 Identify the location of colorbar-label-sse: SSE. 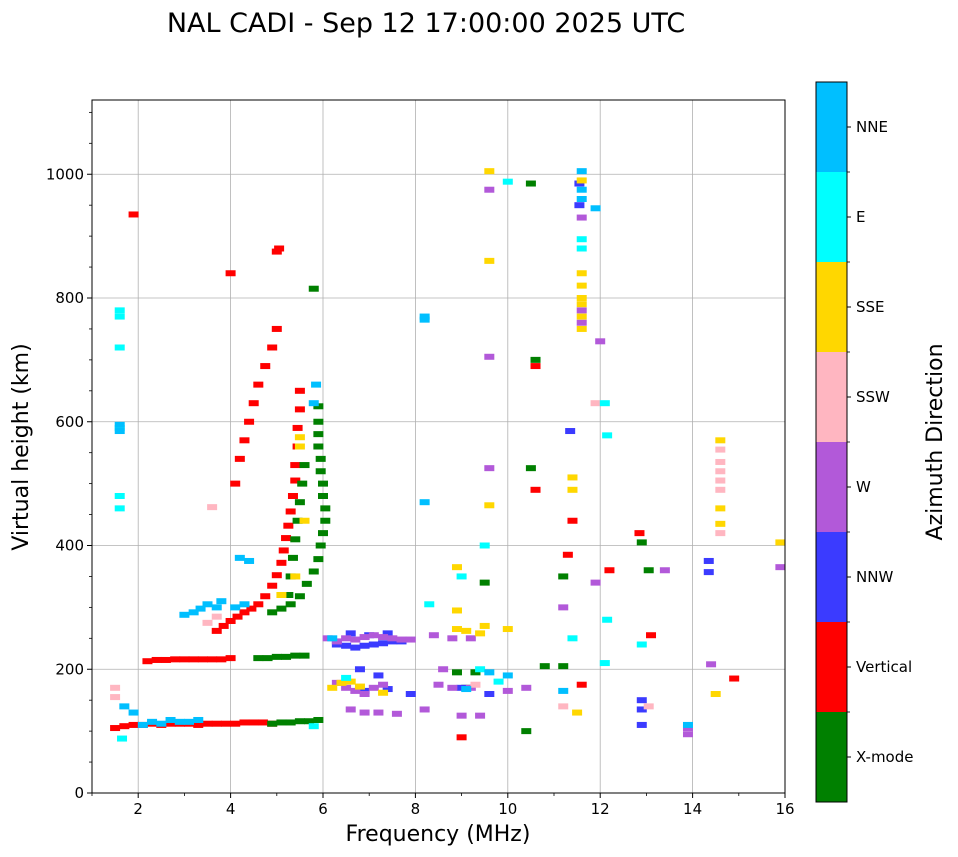
(870, 307).